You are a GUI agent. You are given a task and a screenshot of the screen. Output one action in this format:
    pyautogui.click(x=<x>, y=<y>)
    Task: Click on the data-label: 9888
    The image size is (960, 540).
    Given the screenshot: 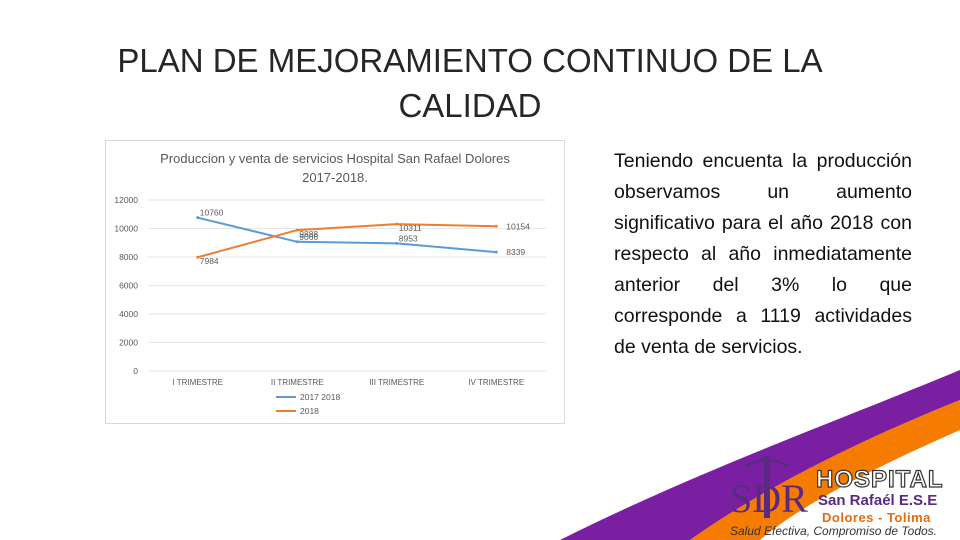 What is the action you would take?
    pyautogui.click(x=308, y=234)
    